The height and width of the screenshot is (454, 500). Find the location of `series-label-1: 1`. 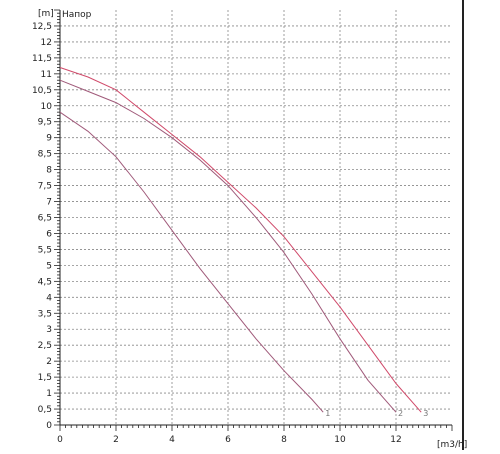

series-label-1: 1 is located at coordinates (327, 413).